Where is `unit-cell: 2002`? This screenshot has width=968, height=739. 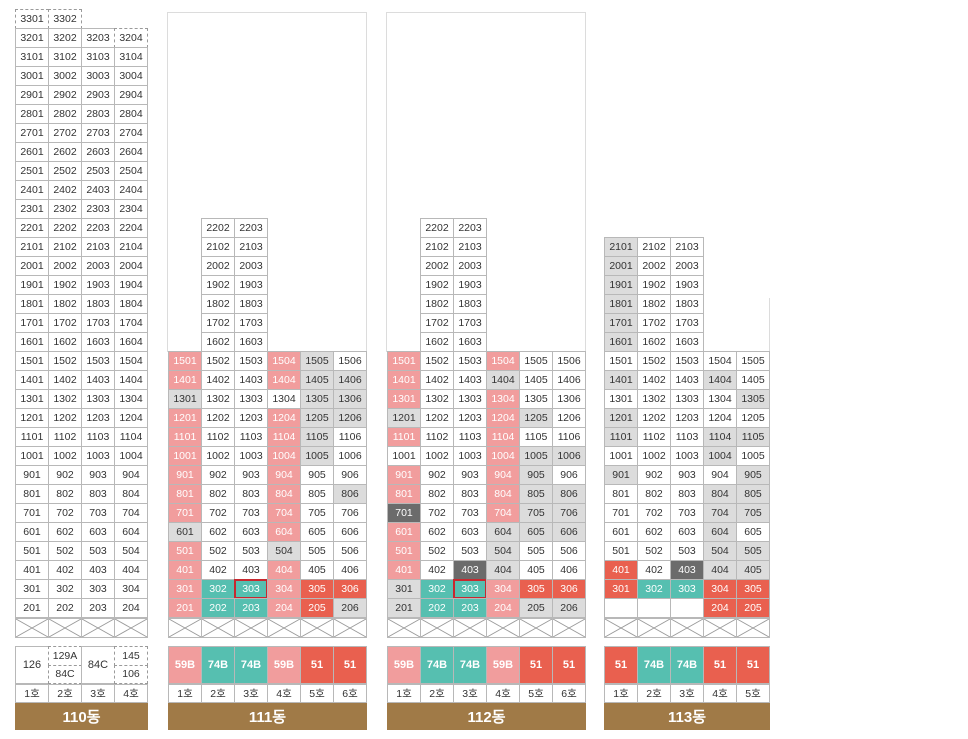 unit-cell: 2002 is located at coordinates (218, 266).